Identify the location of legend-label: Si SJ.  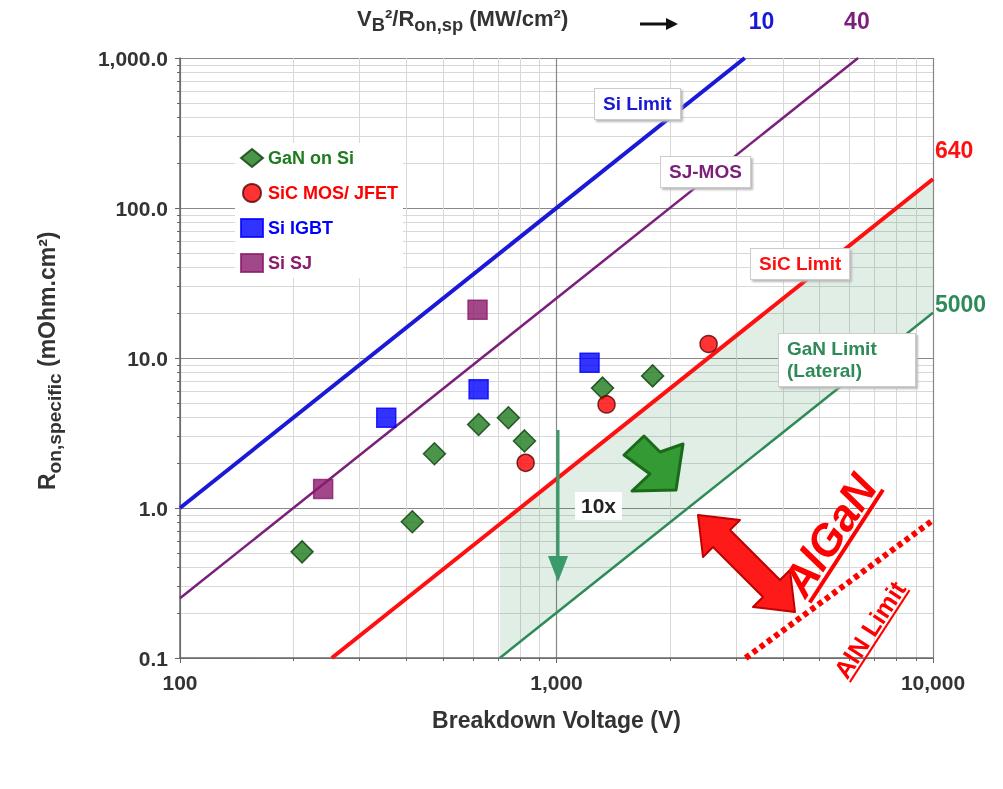
(290, 263).